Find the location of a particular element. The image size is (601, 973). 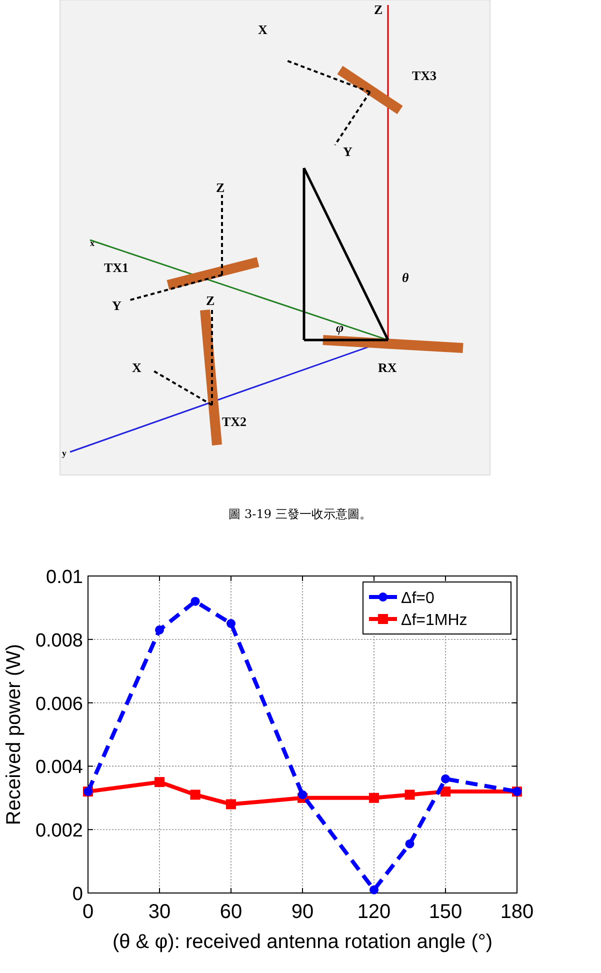

text: TX1 is located at coordinates (116, 267).